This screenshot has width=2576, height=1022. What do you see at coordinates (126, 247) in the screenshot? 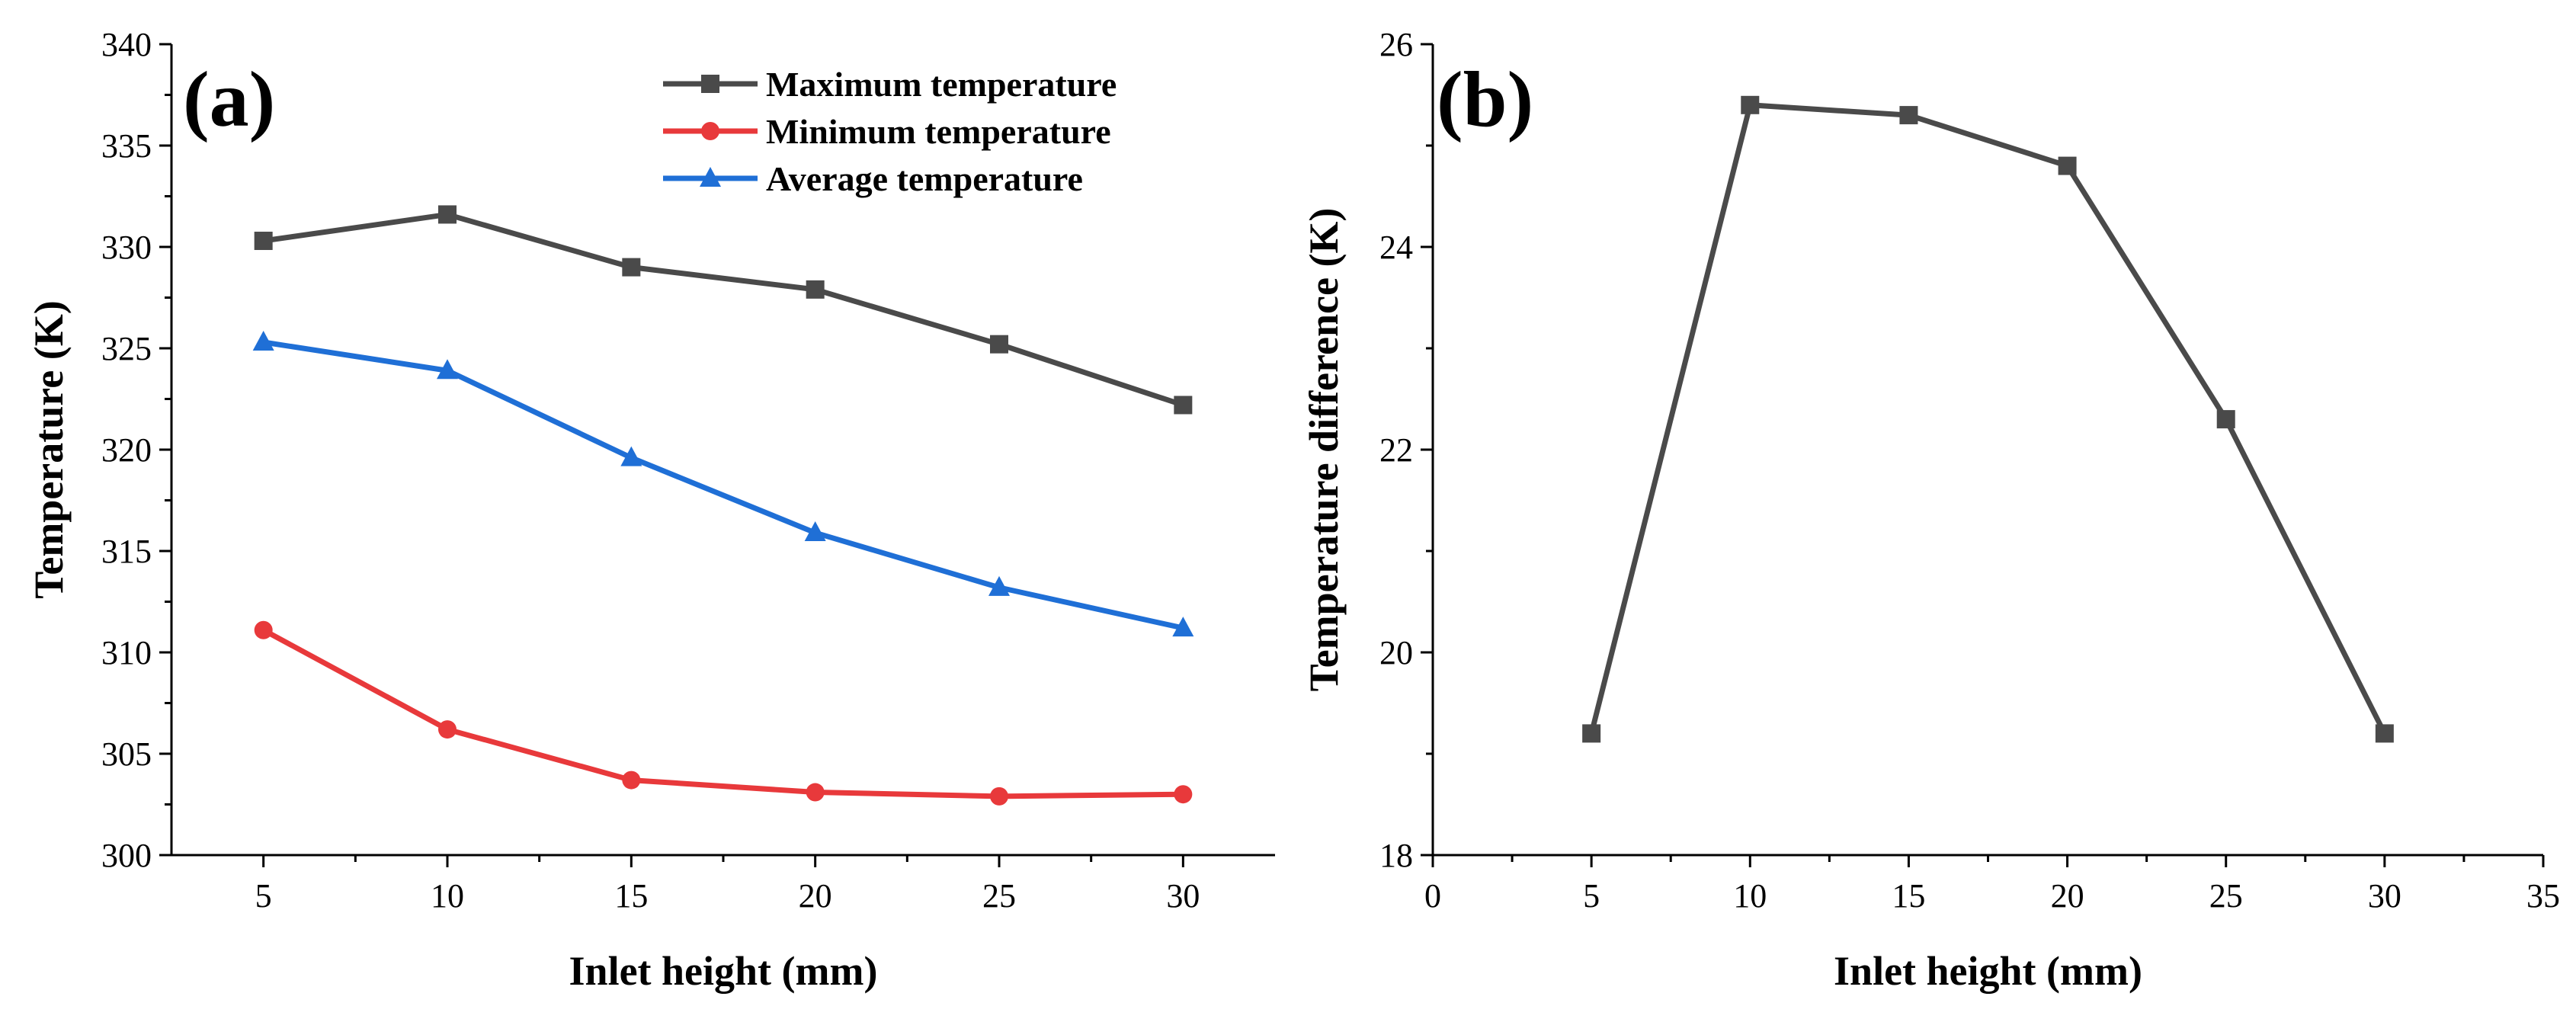
I see `y-tick-label: 330` at bounding box center [126, 247].